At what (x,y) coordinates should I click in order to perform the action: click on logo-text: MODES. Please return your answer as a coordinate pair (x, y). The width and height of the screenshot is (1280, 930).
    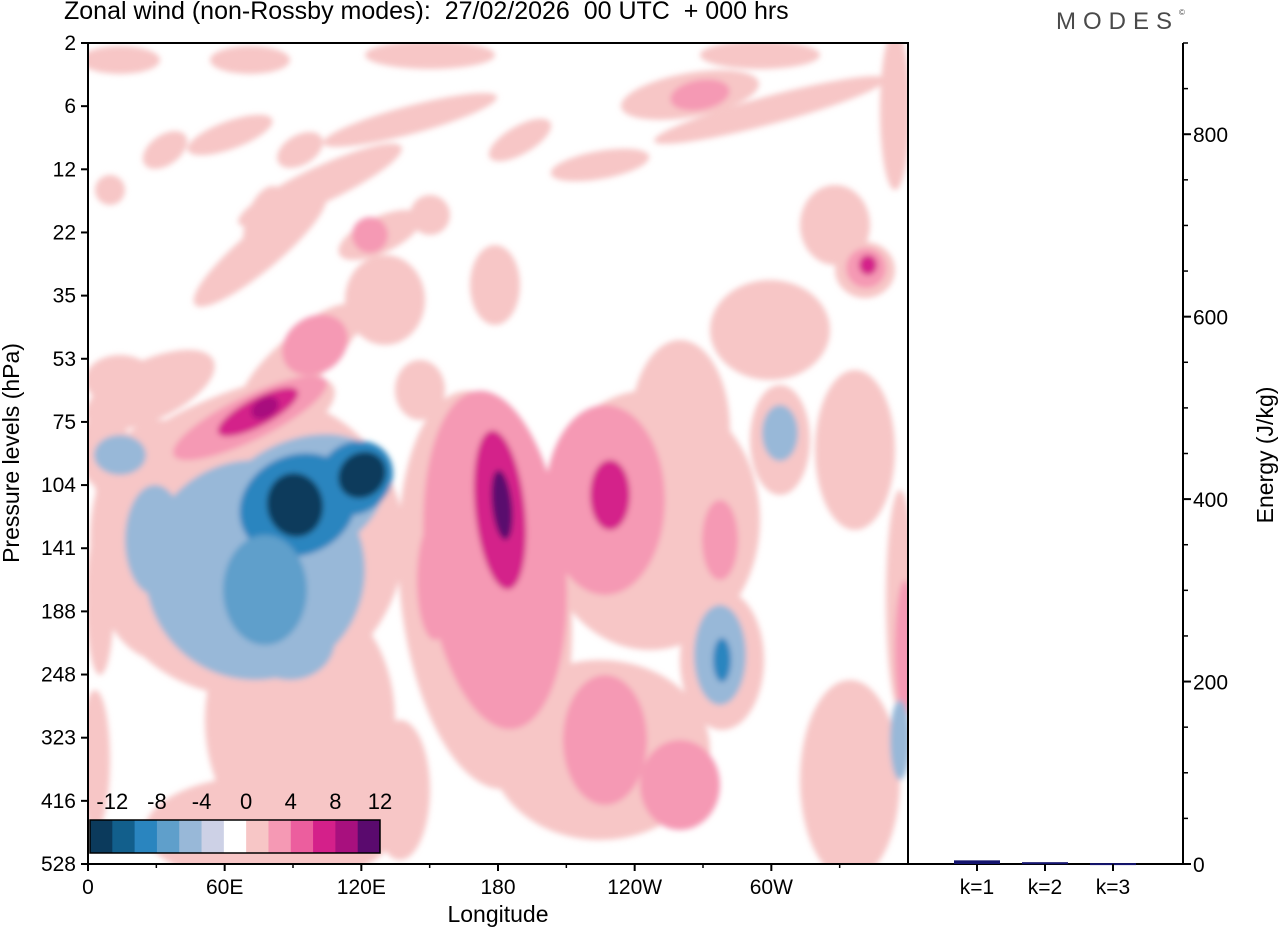
    Looking at the image, I should click on (1118, 21).